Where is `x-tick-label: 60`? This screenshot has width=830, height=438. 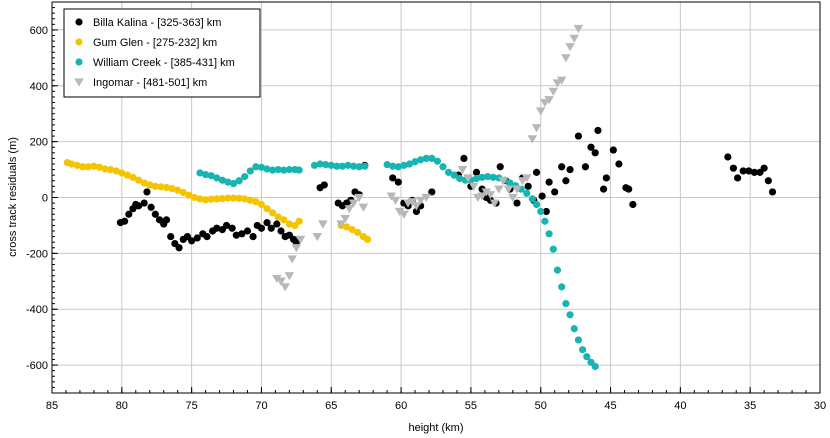 x-tick-label: 60 is located at coordinates (401, 406).